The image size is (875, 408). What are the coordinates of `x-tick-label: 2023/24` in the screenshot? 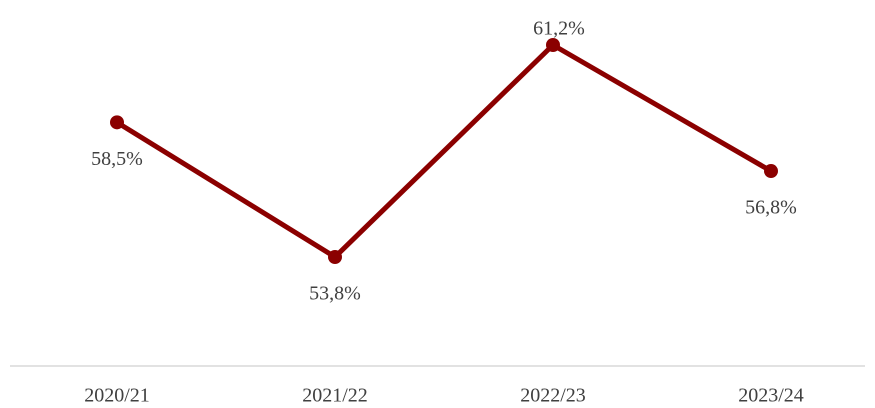 It's located at (771, 396).